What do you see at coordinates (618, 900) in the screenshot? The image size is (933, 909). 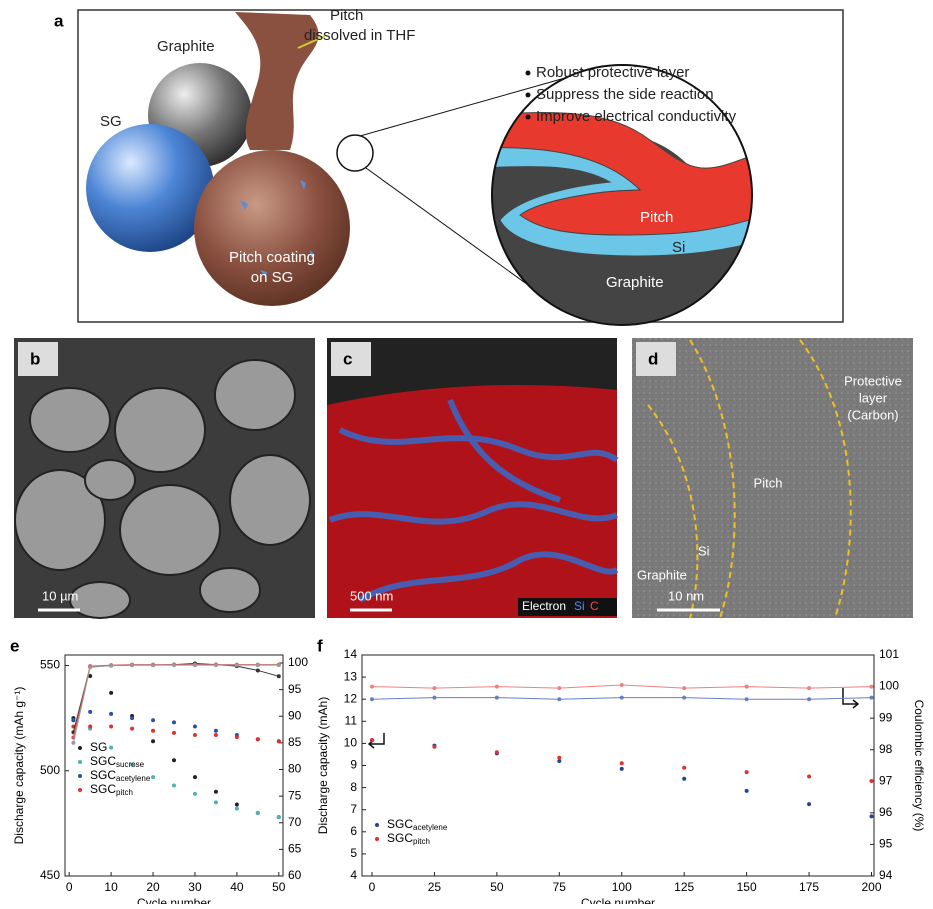 I see `x-axis-title: Cycle number` at bounding box center [618, 900].